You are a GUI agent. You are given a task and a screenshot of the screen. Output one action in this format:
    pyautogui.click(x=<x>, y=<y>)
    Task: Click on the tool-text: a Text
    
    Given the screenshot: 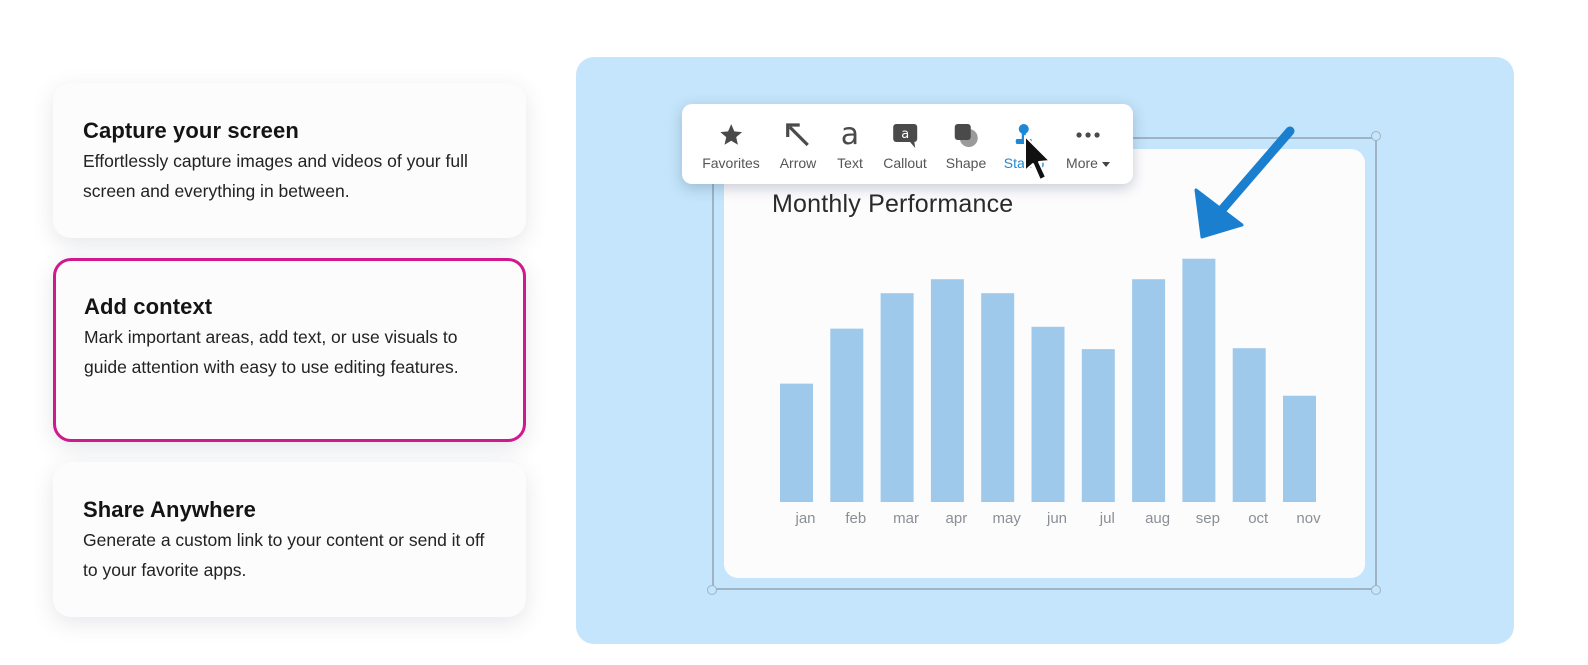 What is the action you would take?
    pyautogui.click(x=850, y=144)
    